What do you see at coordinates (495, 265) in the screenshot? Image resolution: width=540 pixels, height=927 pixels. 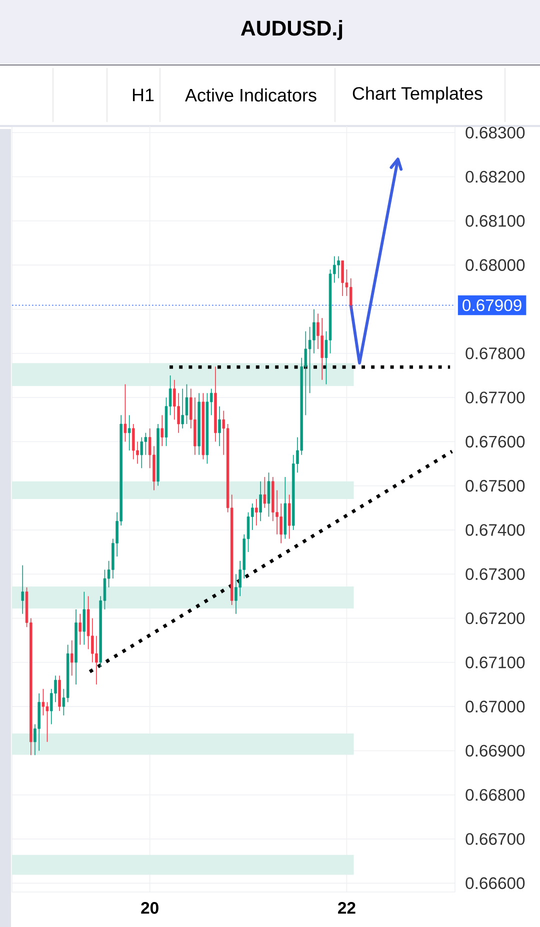 I see `y-tick-label: 0.68000` at bounding box center [495, 265].